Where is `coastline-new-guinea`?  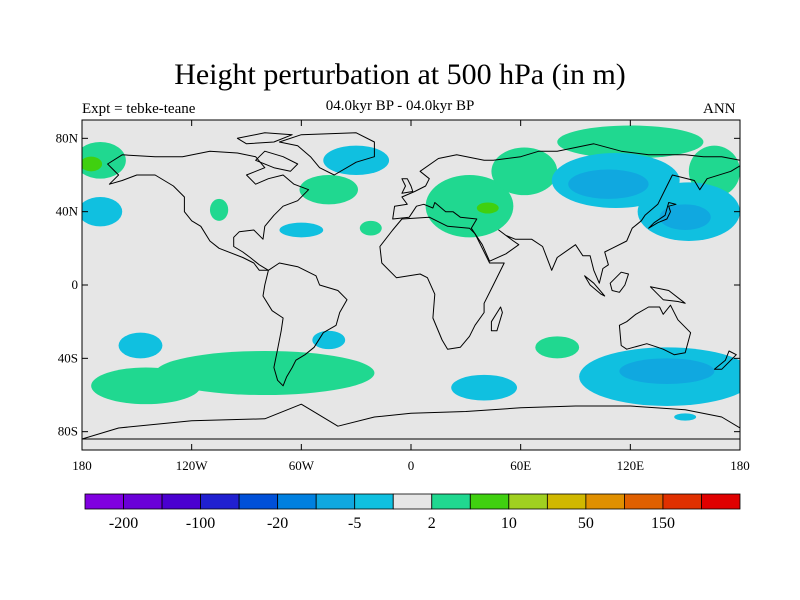
coastline-new-guinea is located at coordinates (667, 295).